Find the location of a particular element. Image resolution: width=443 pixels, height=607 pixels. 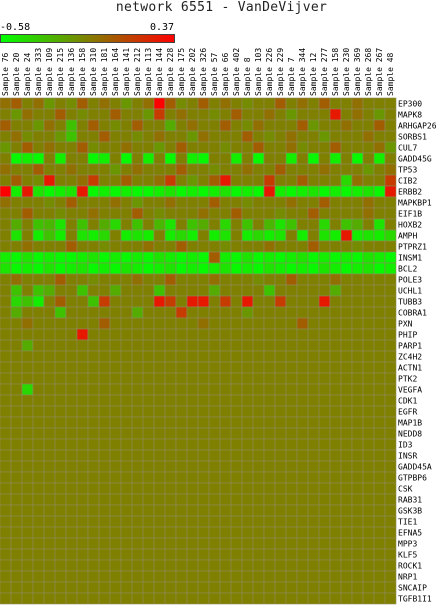

column-label: Sample 344 is located at coordinates (302, 72).